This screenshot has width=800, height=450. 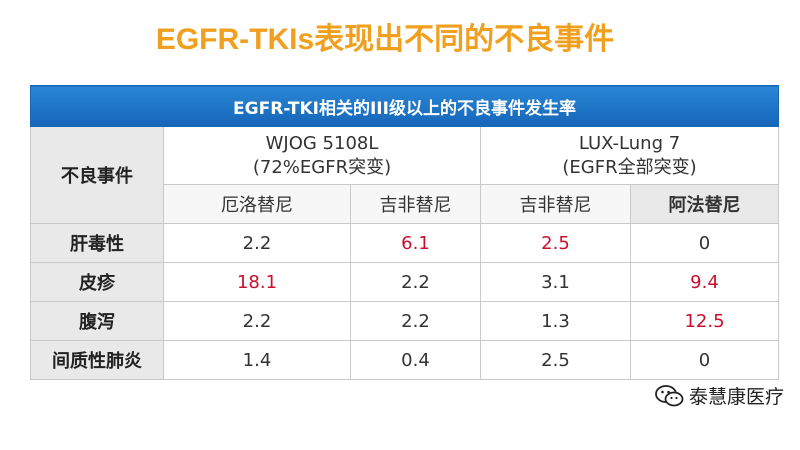 I want to click on table-cell: 1.3, so click(x=555, y=321).